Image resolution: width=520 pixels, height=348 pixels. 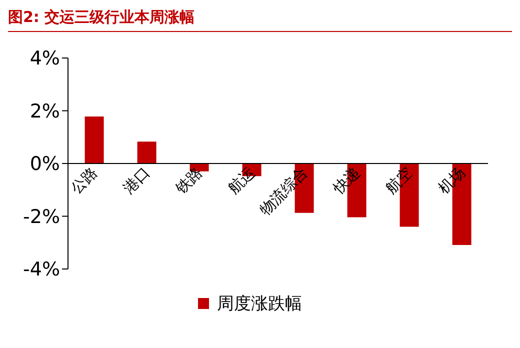 I want to click on y-tick-label: -2%, so click(x=41, y=217).